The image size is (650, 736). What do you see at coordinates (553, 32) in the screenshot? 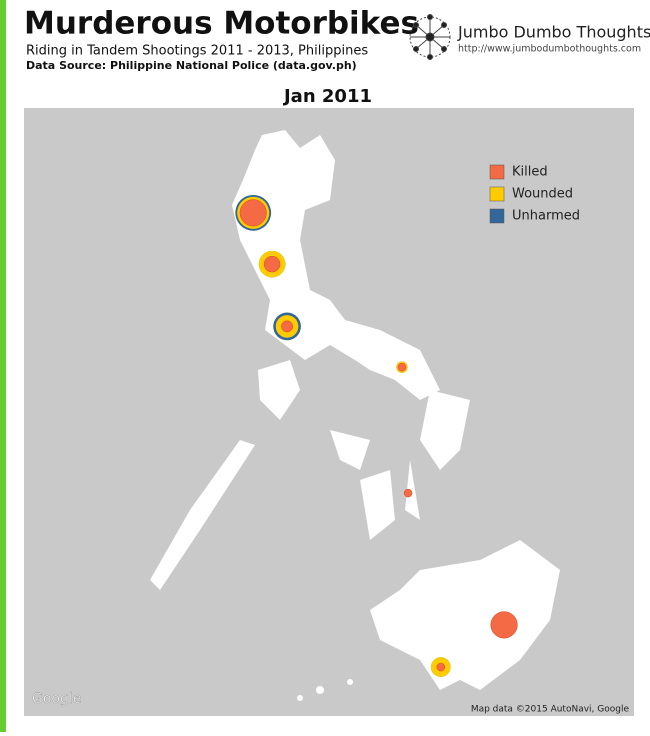
I see `logo-name: Jumbo Dumbo Thoughts` at bounding box center [553, 32].